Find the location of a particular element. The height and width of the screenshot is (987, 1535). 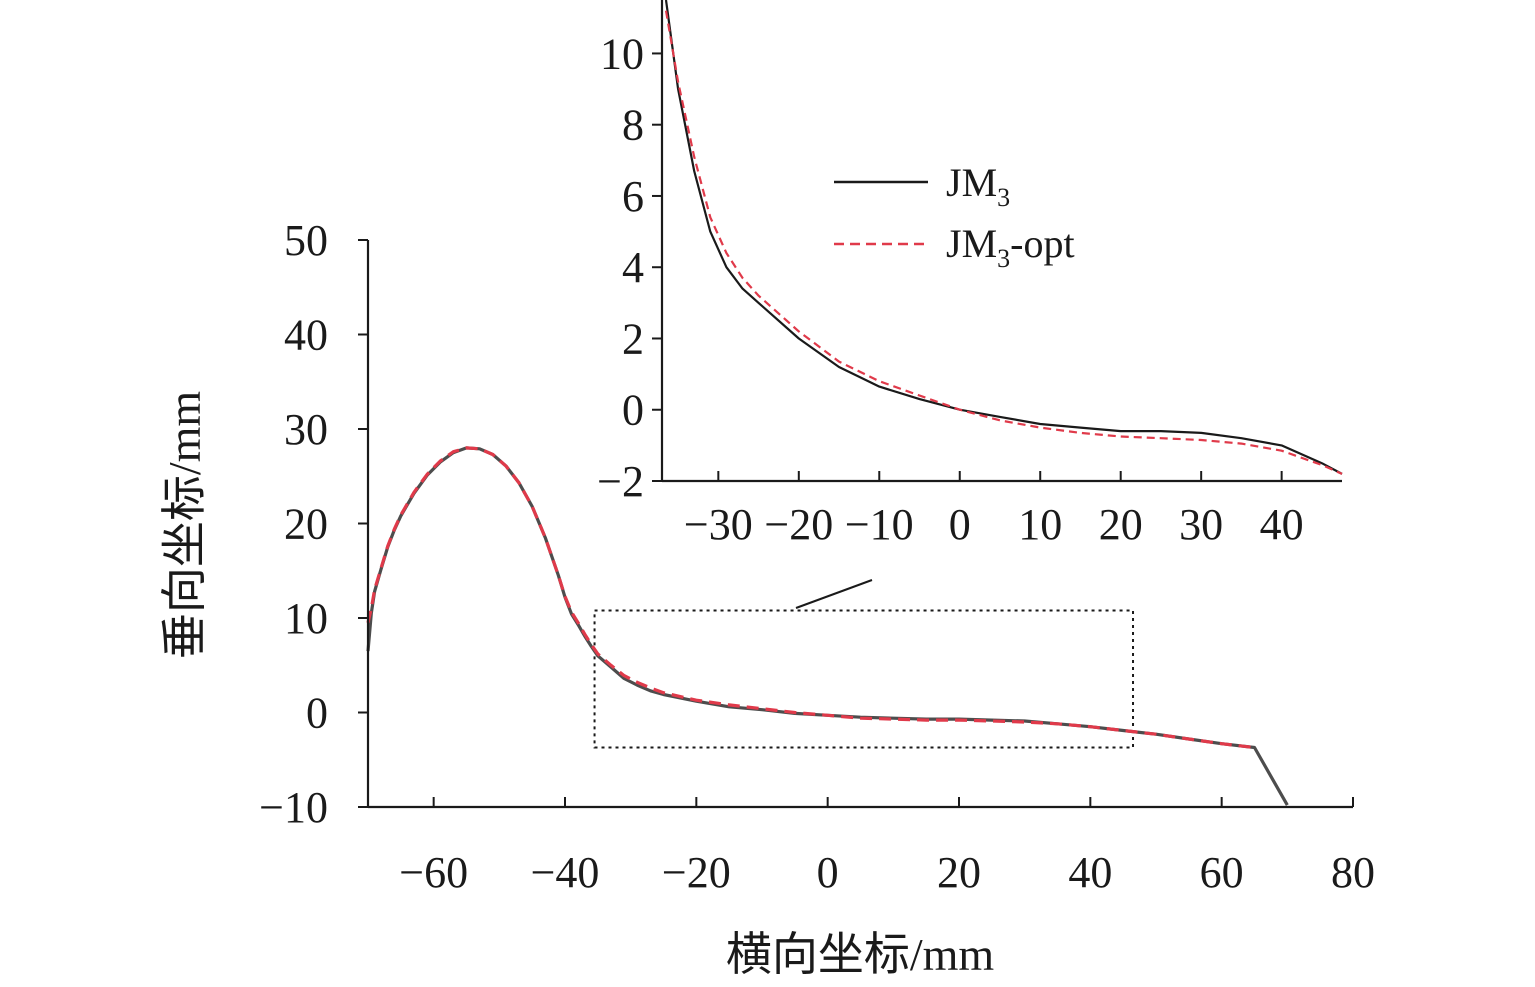

inset-y-tick-label: −2 is located at coordinates (620, 481).